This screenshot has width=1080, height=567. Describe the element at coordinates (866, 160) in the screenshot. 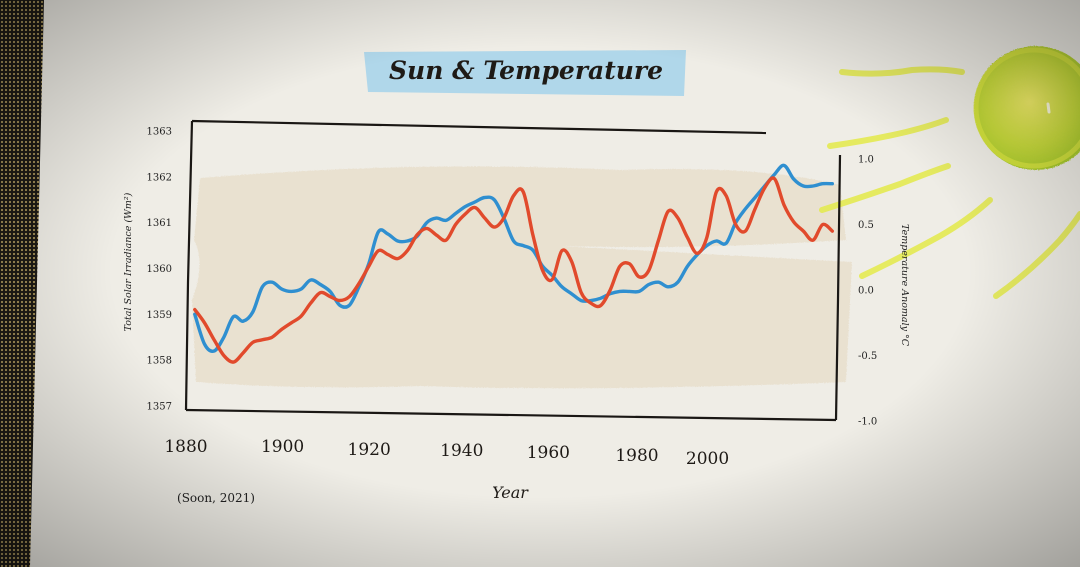

I see `y2-tick-label: 1.0` at that location.